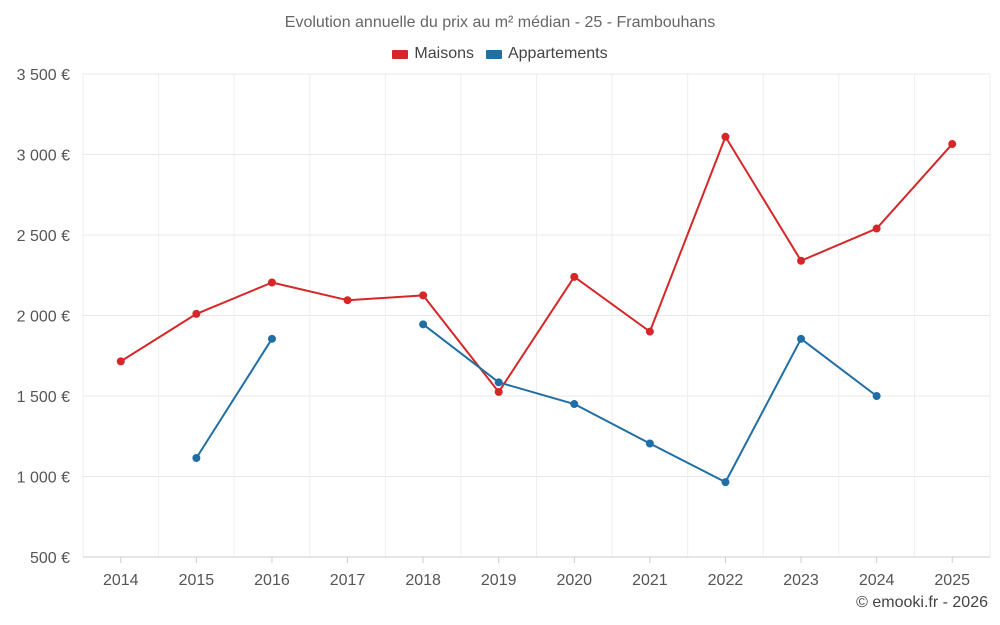  What do you see at coordinates (43, 156) in the screenshot?
I see `y-tick-label: 3 000 €` at bounding box center [43, 156].